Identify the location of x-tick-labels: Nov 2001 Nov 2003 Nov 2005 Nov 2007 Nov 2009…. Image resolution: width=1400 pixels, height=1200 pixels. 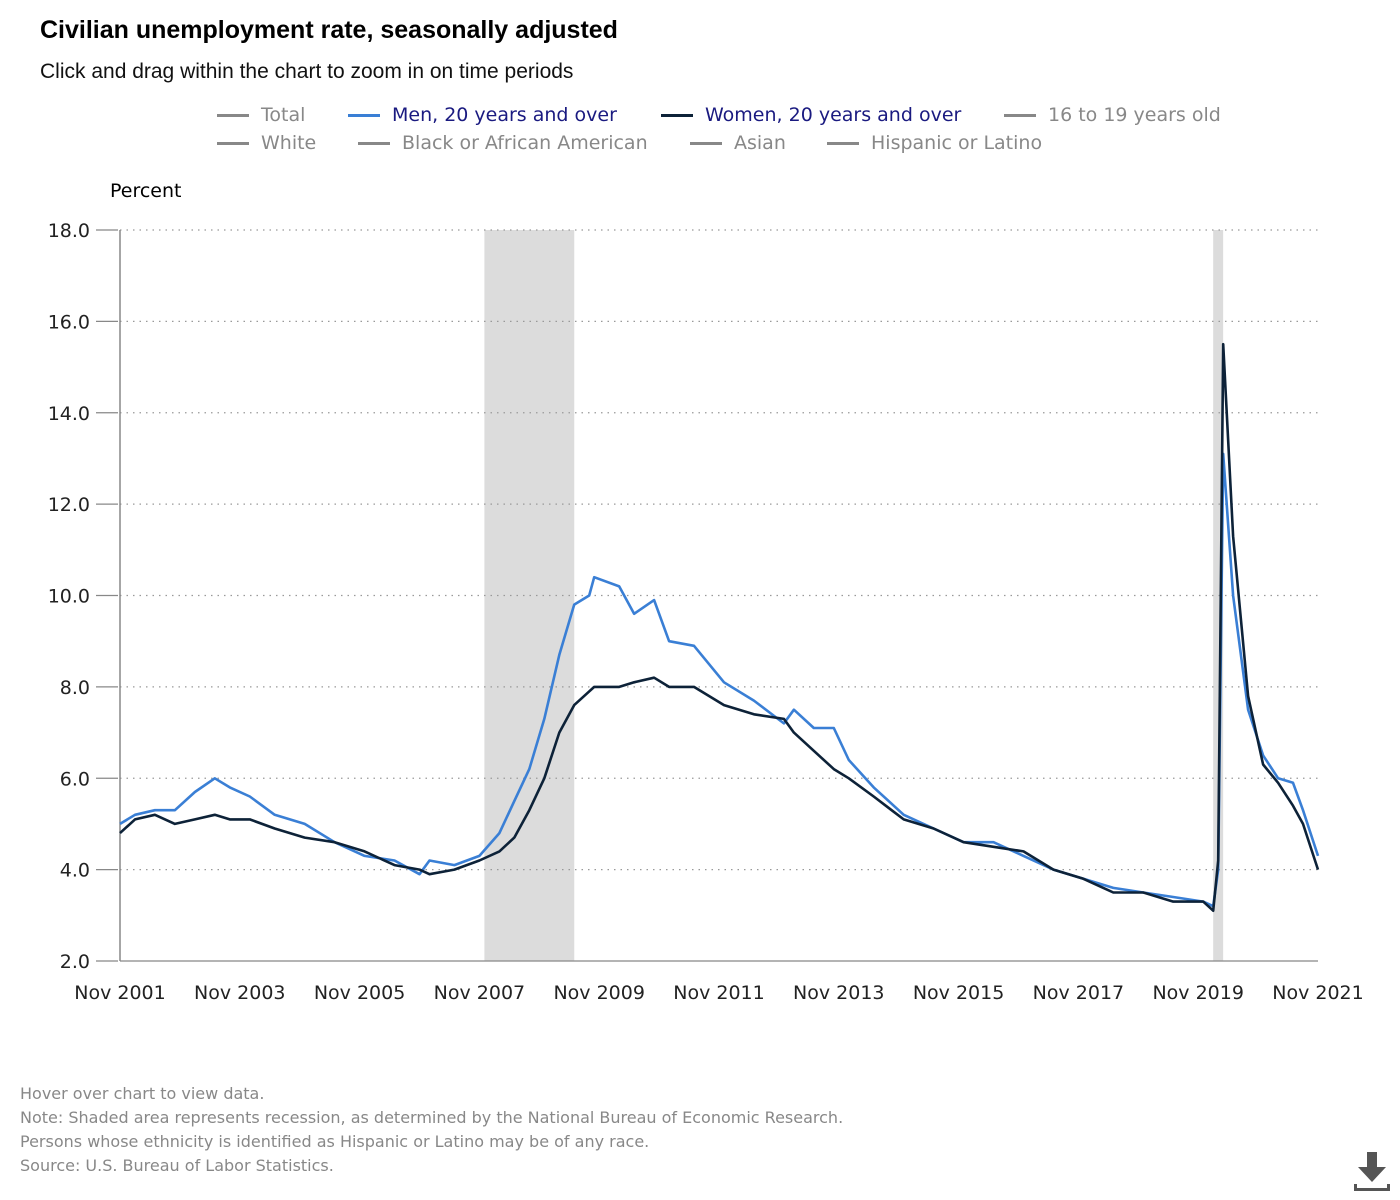
(718, 993).